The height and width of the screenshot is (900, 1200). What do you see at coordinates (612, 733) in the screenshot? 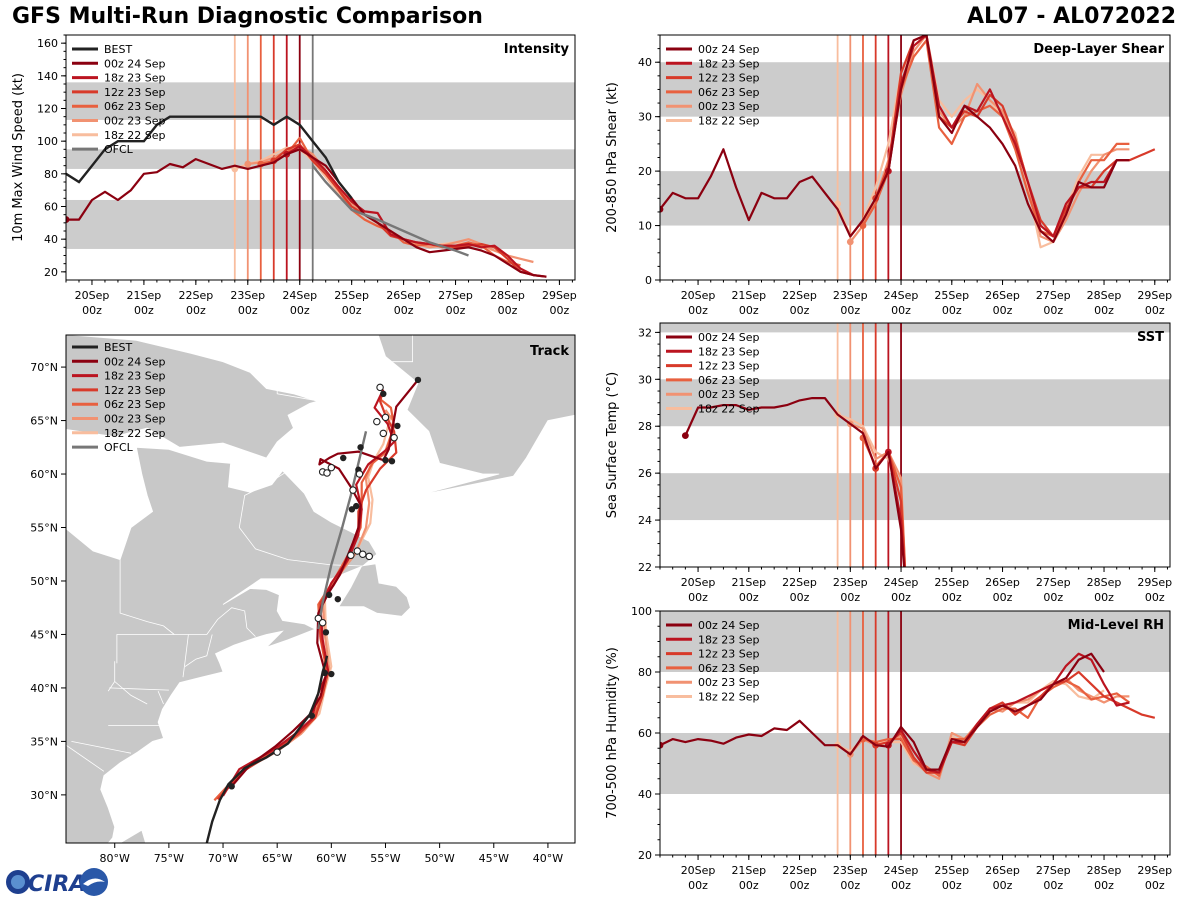
I see `y-axis-label: 700-500 hPa Humidity (%)` at bounding box center [612, 733].